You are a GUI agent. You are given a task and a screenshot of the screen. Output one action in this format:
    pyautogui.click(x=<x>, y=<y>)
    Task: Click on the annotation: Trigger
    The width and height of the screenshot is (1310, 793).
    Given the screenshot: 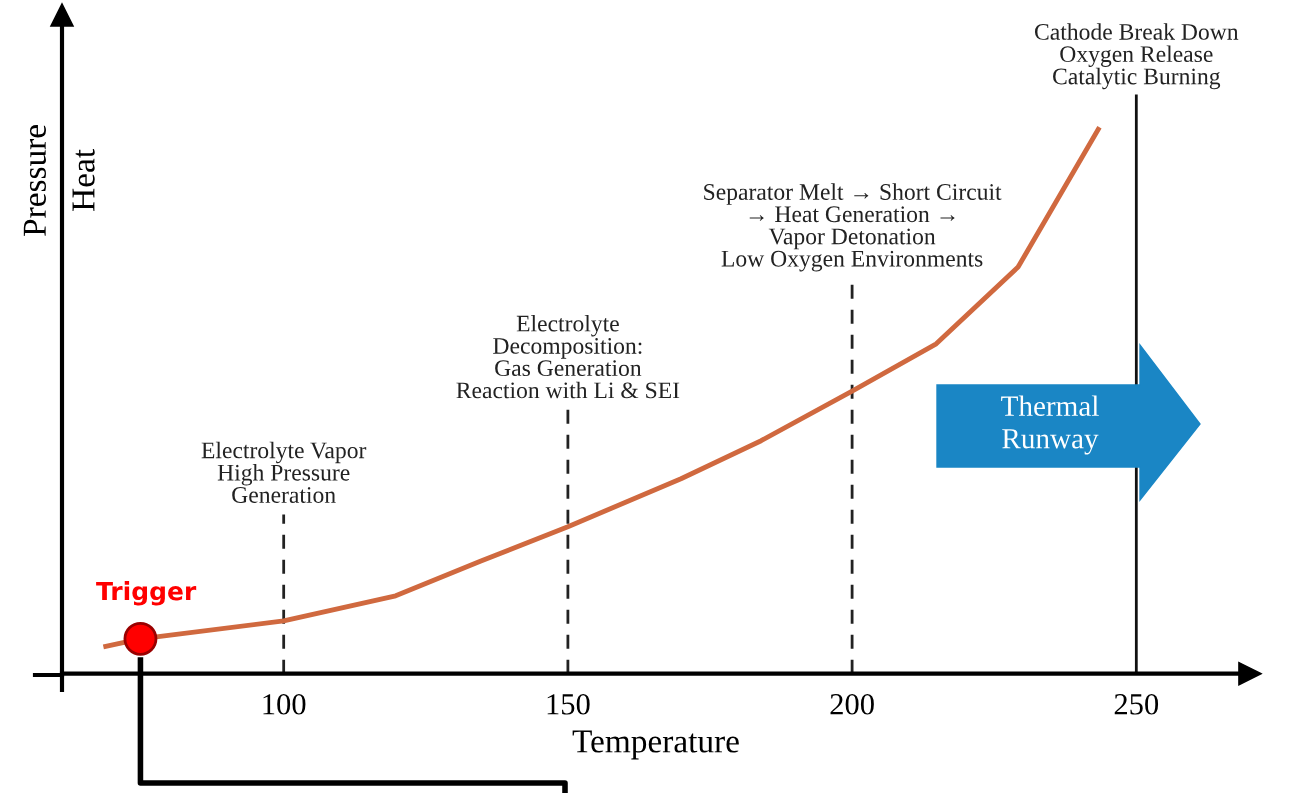 What is the action you would take?
    pyautogui.click(x=146, y=593)
    